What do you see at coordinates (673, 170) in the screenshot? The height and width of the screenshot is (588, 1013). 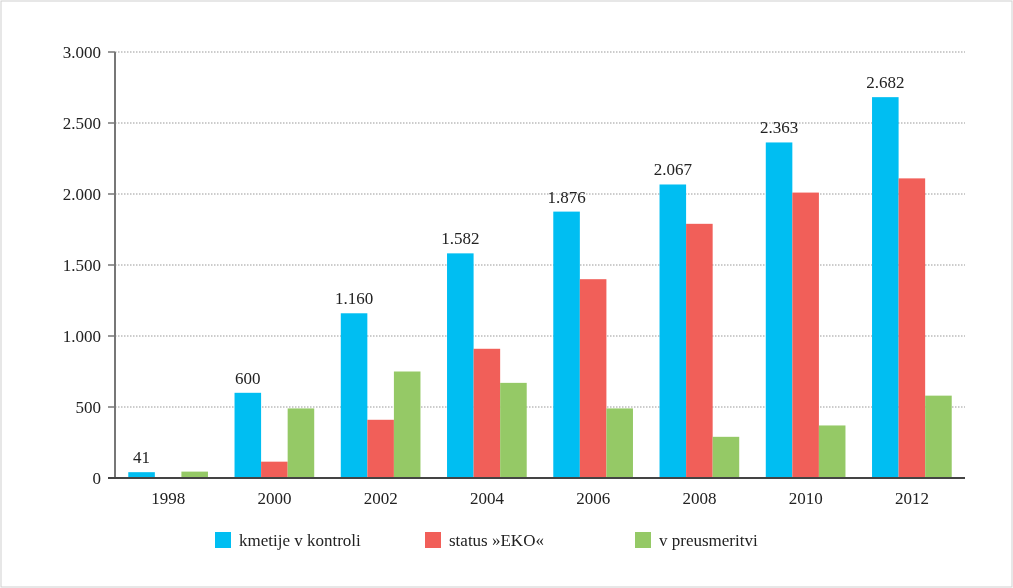 I see `data-label: 2.067` at bounding box center [673, 170].